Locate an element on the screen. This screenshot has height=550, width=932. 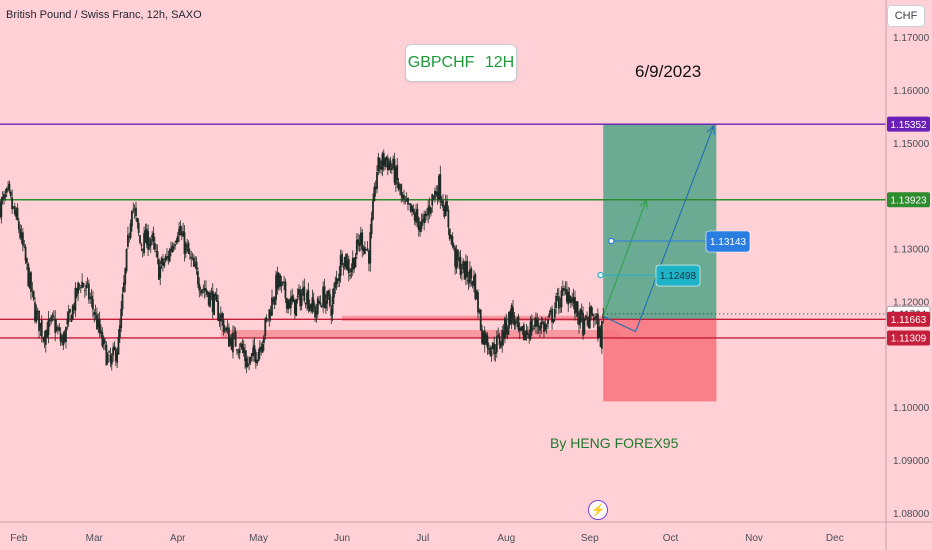
lightning-icon: ⚡ is located at coordinates (598, 510).